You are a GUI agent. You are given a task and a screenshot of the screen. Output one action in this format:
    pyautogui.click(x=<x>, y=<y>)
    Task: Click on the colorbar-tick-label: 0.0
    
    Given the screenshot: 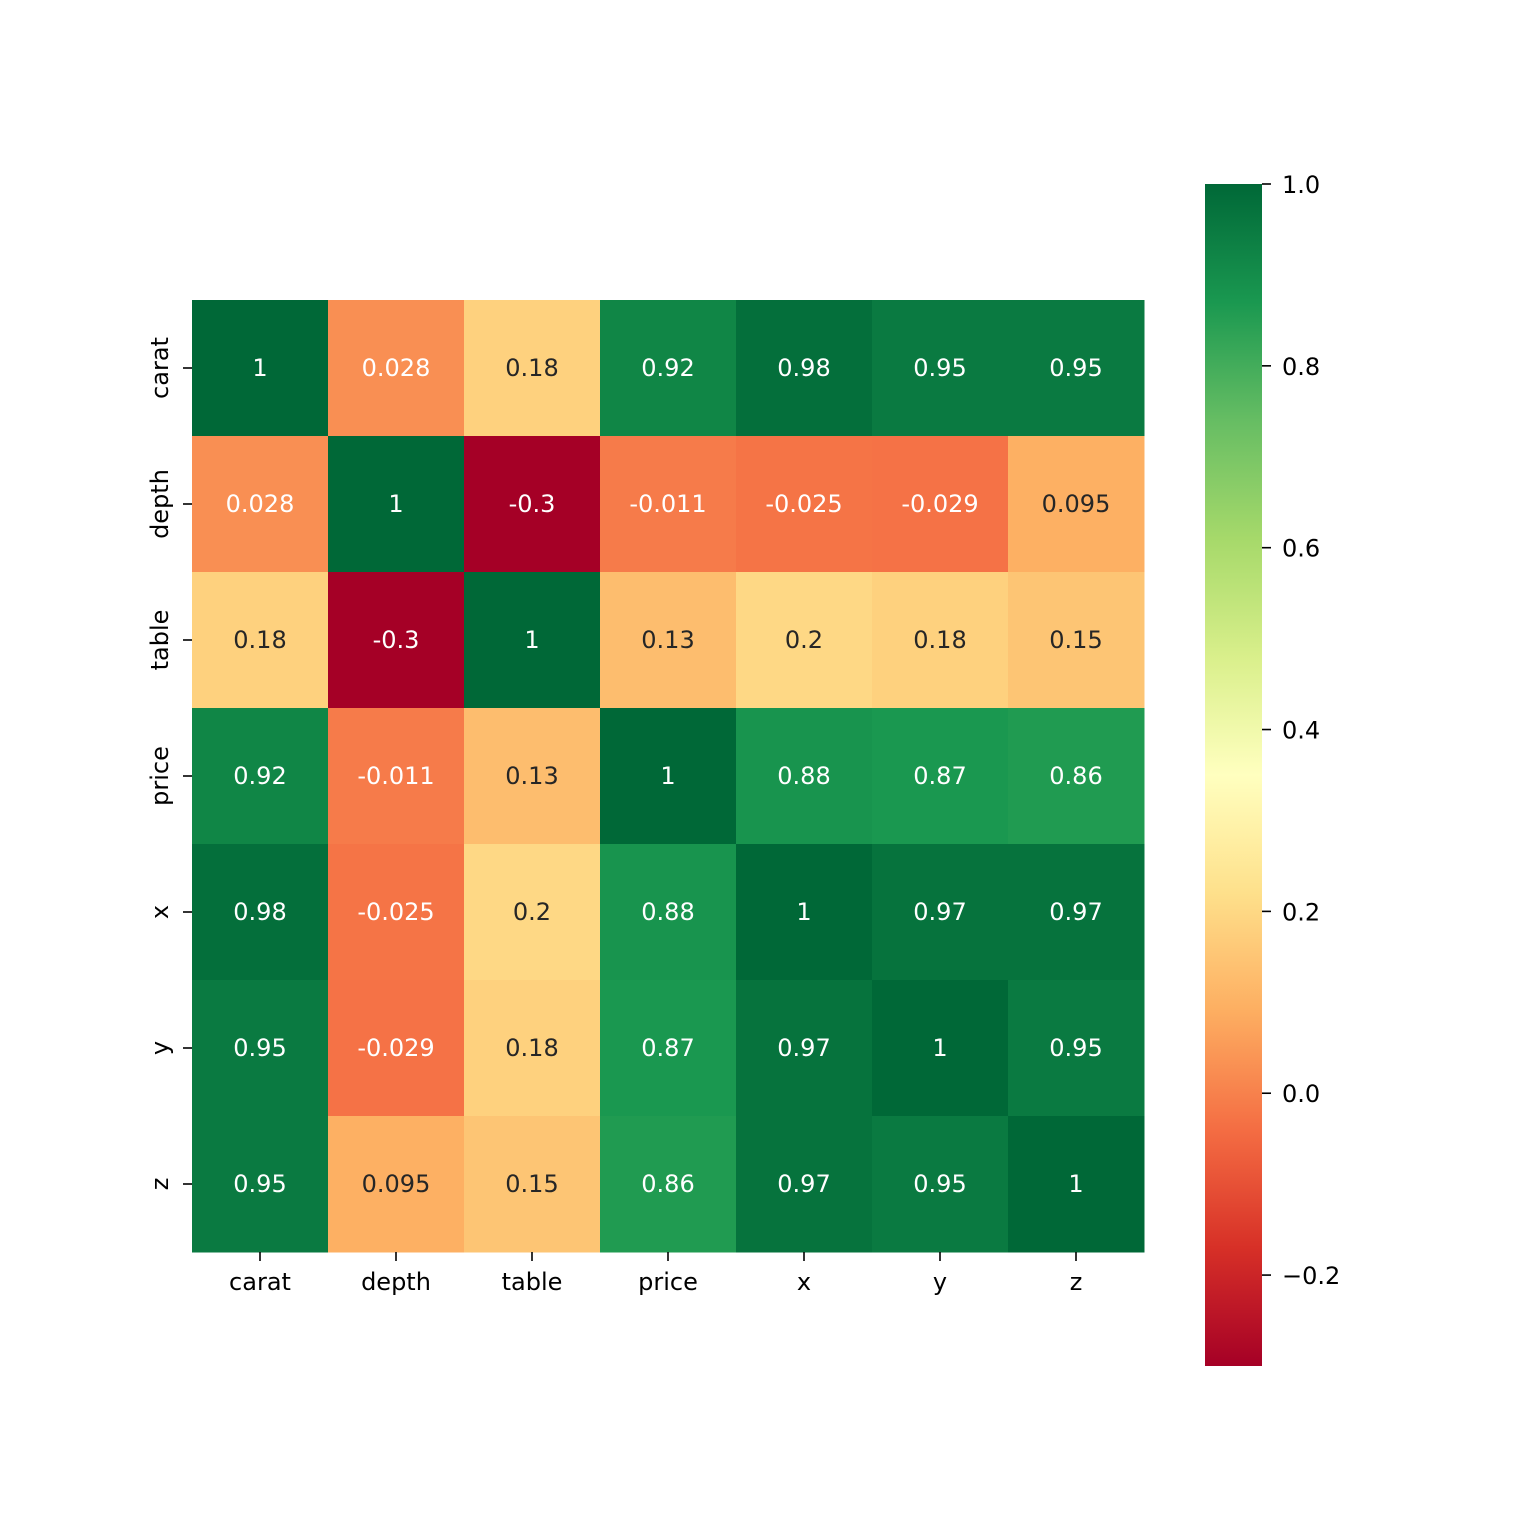 What is the action you would take?
    pyautogui.click(x=1301, y=1094)
    